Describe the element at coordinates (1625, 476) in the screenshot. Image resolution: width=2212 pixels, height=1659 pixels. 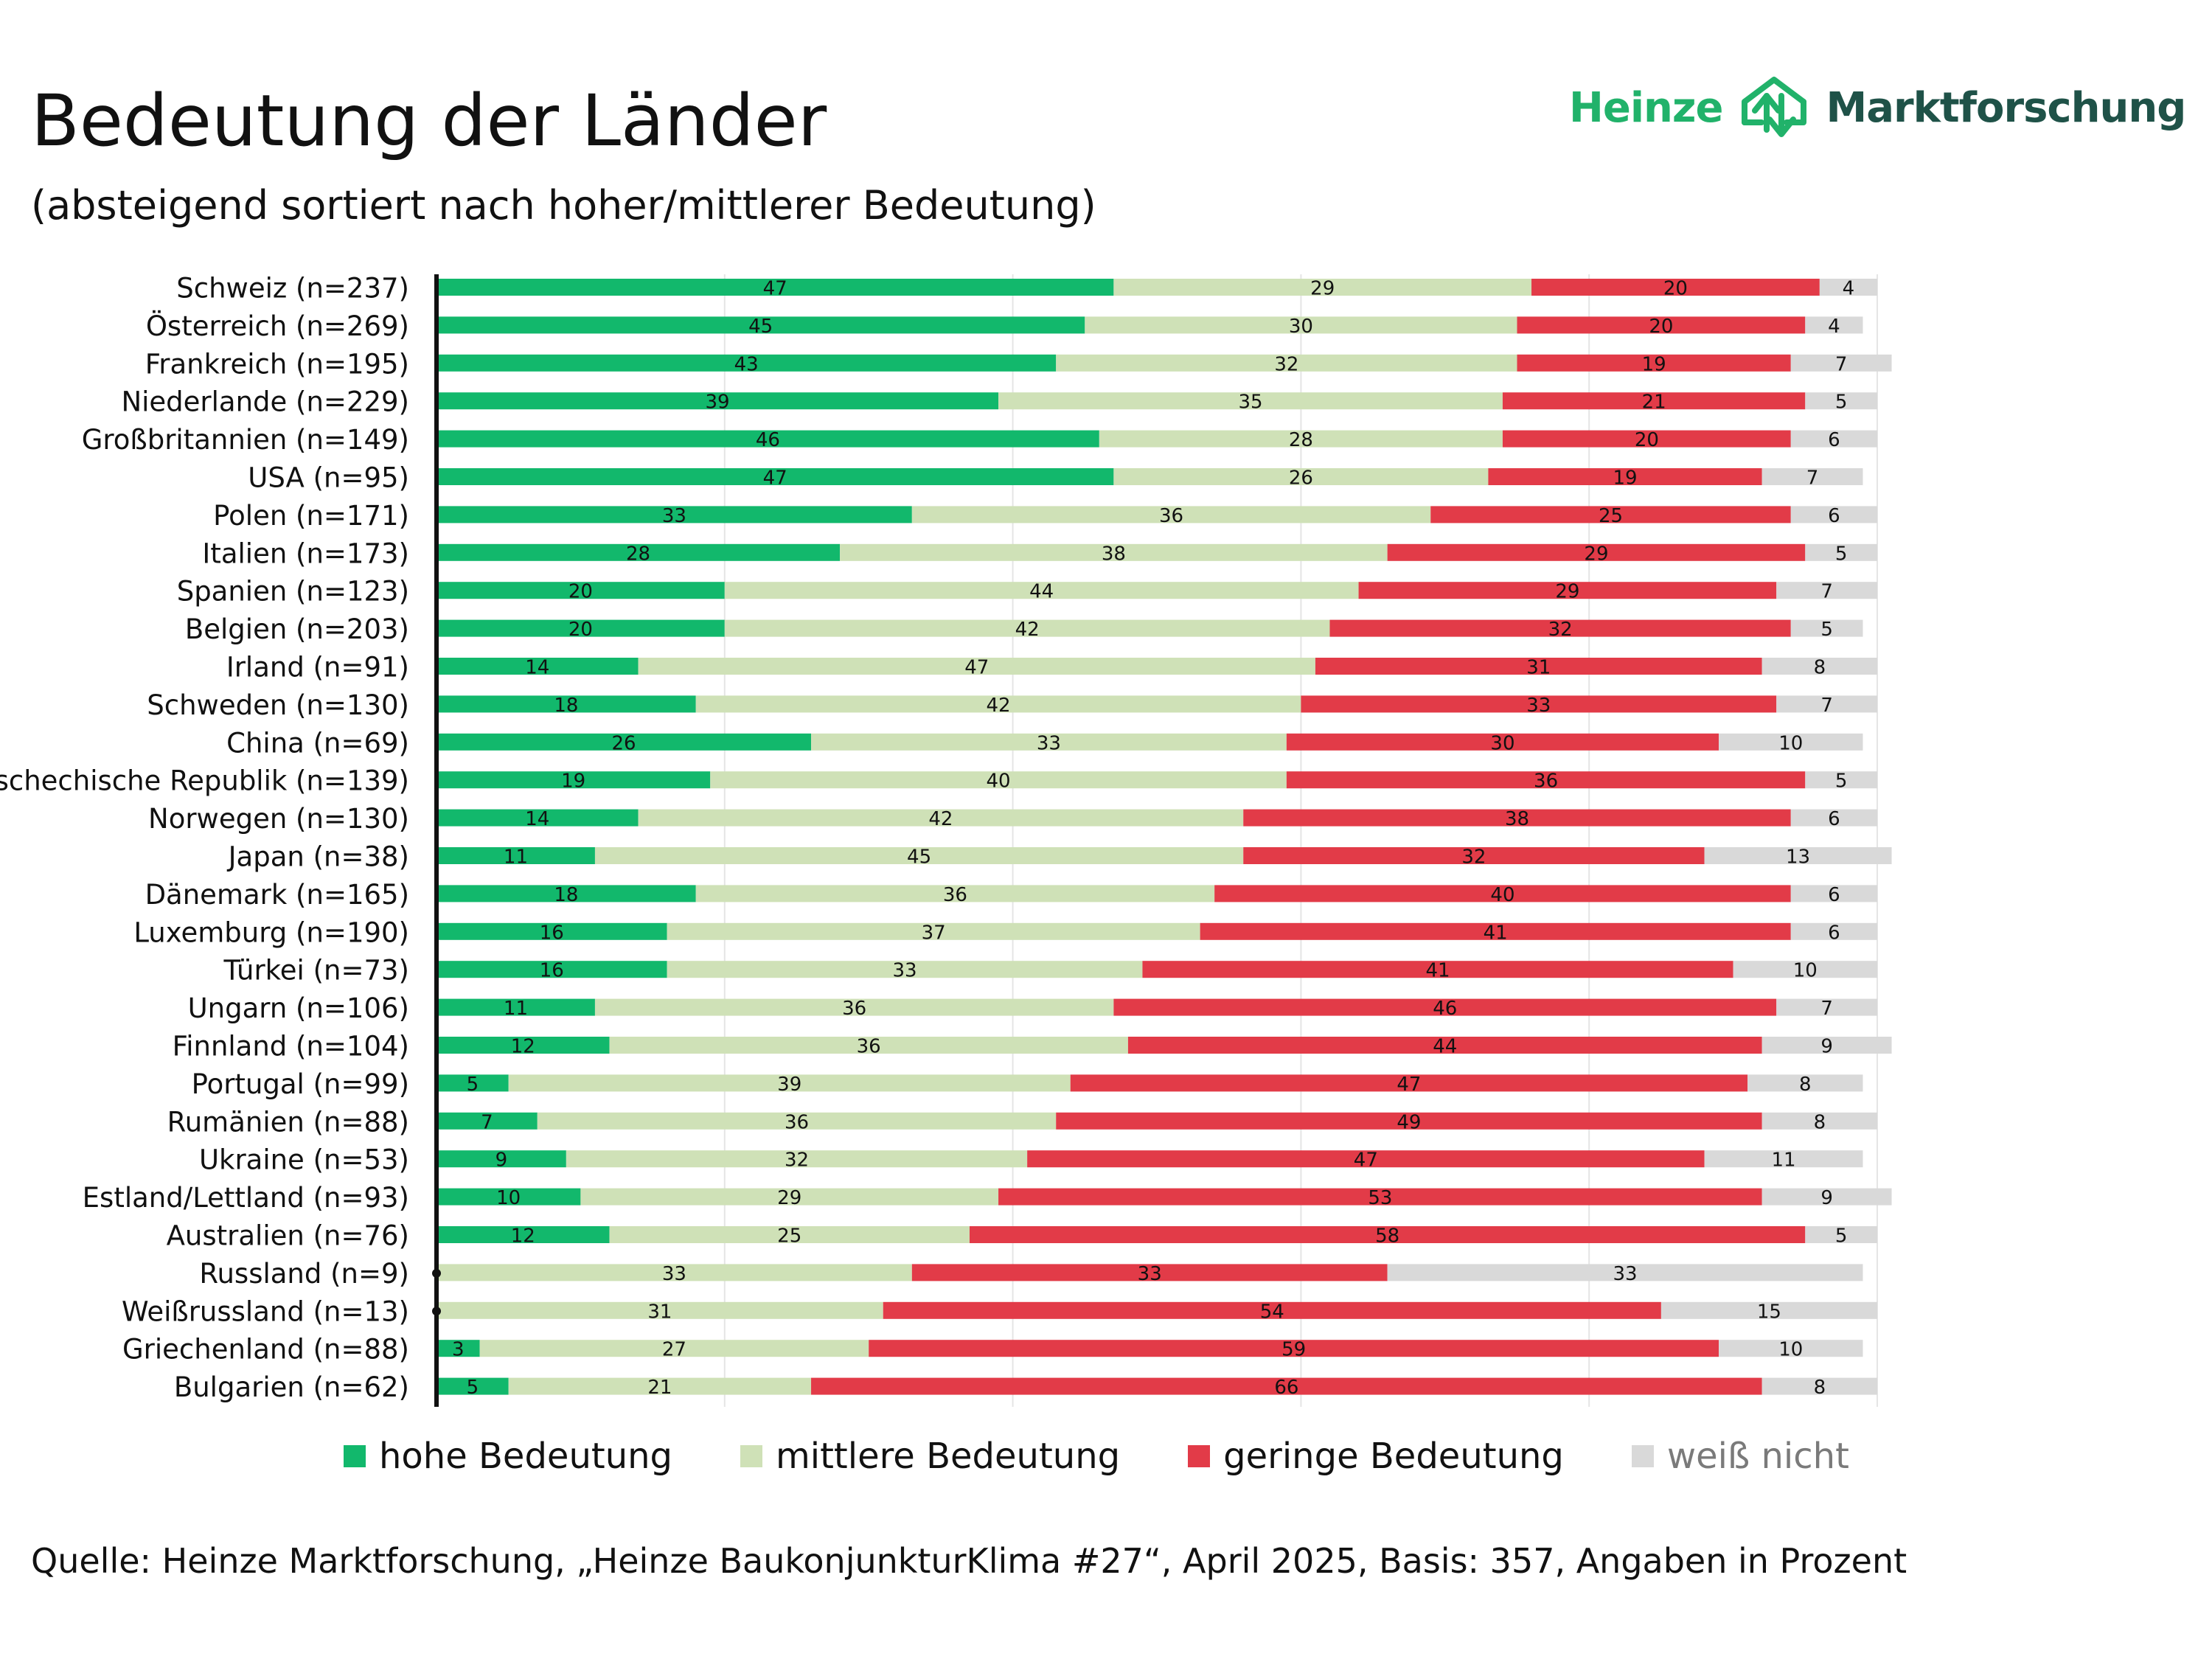
I see `bar-segment-usa-geringe-bedeutung` at that location.